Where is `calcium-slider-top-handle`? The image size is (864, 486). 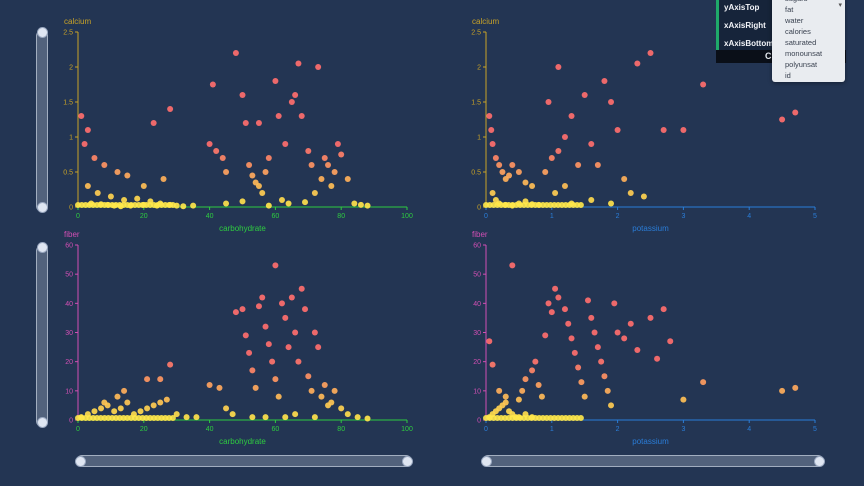 calcium-slider-top-handle is located at coordinates (42, 32).